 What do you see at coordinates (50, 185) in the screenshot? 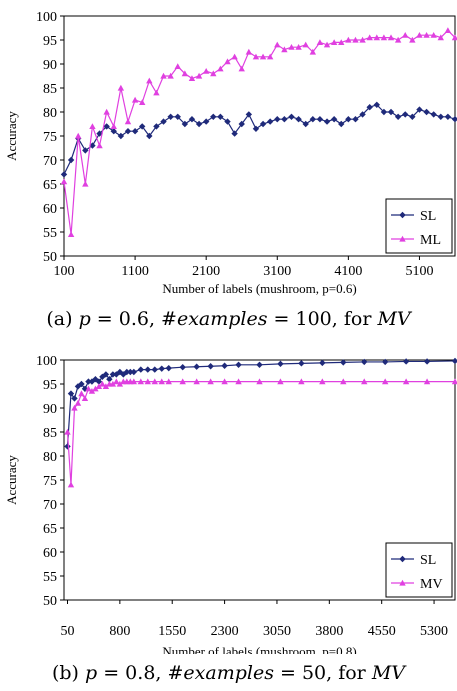
I see `y-tick-label-a-3: 65` at bounding box center [50, 185].